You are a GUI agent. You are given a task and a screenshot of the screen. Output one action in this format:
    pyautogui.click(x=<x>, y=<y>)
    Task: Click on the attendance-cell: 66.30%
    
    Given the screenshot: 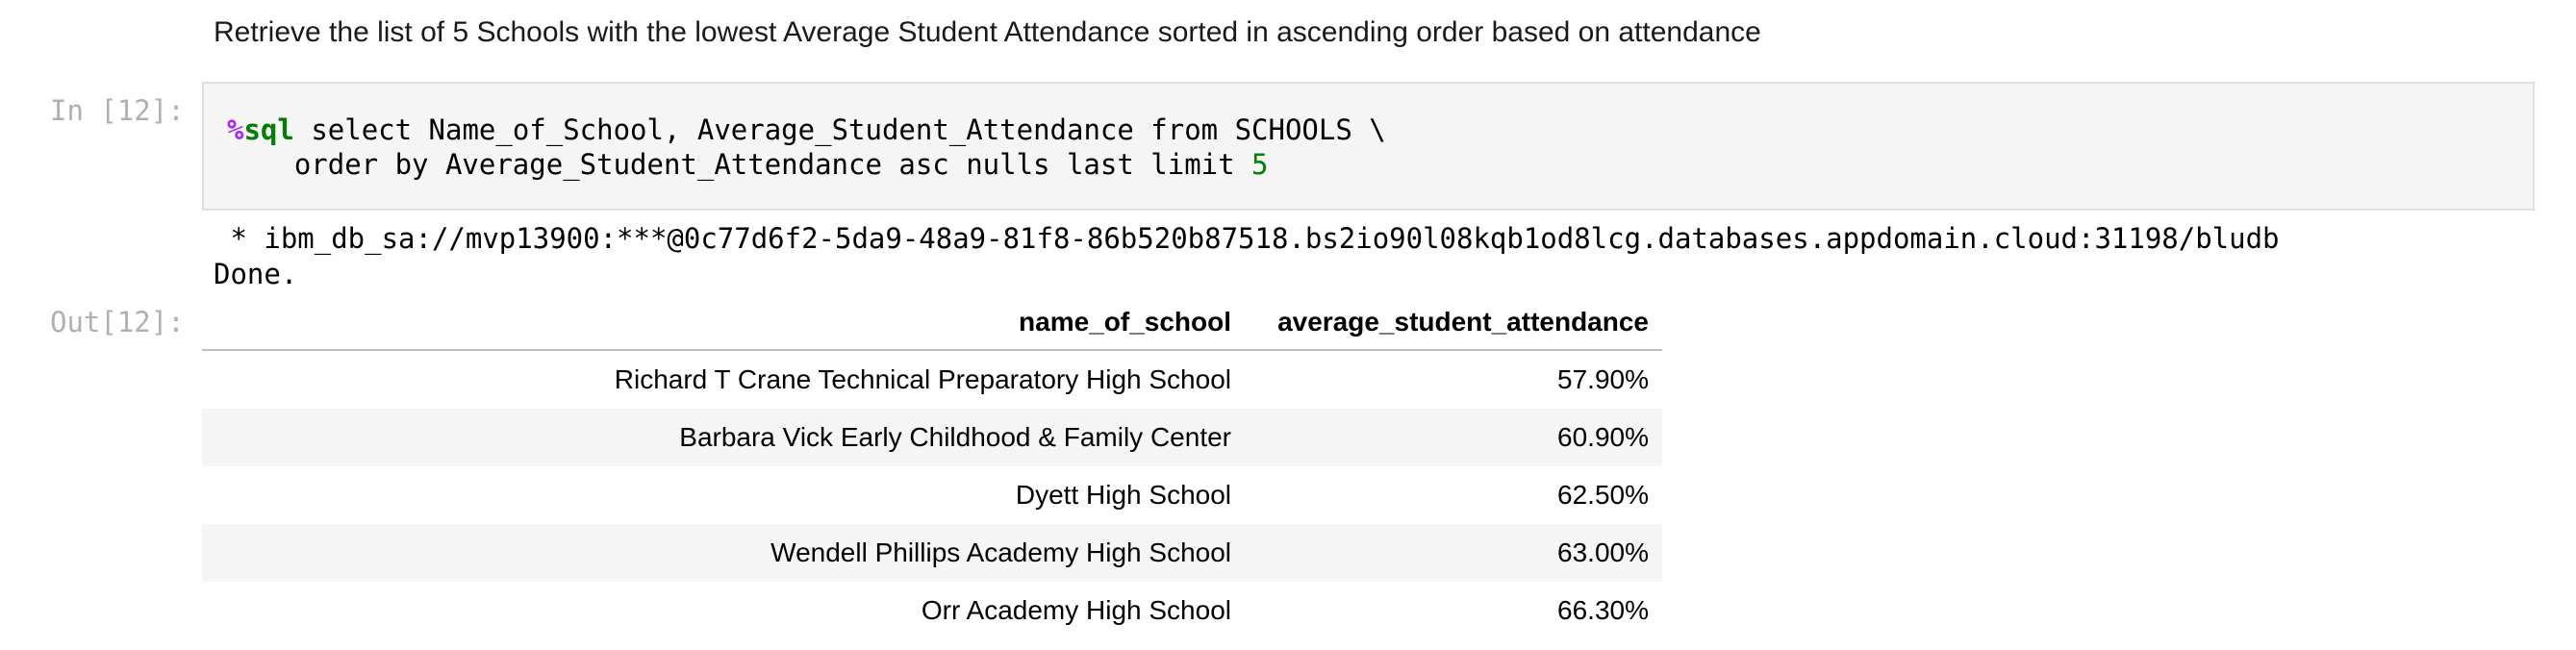 What is the action you would take?
    pyautogui.click(x=1603, y=610)
    